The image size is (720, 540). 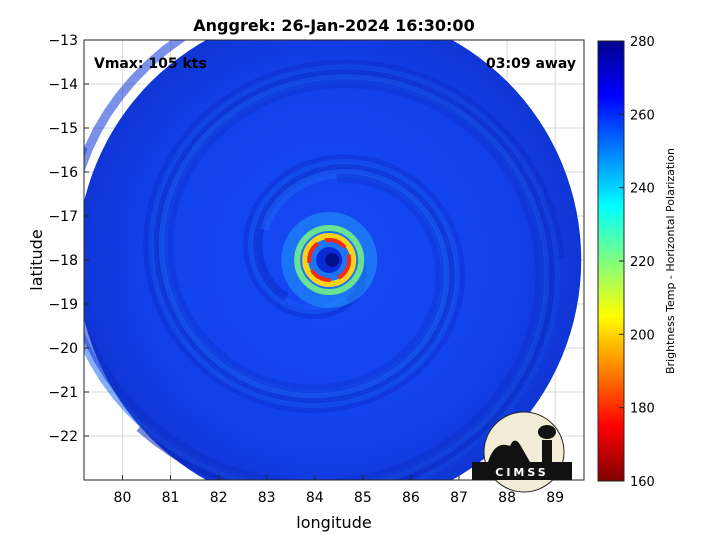 What do you see at coordinates (315, 498) in the screenshot?
I see `x-tick-label: 84` at bounding box center [315, 498].